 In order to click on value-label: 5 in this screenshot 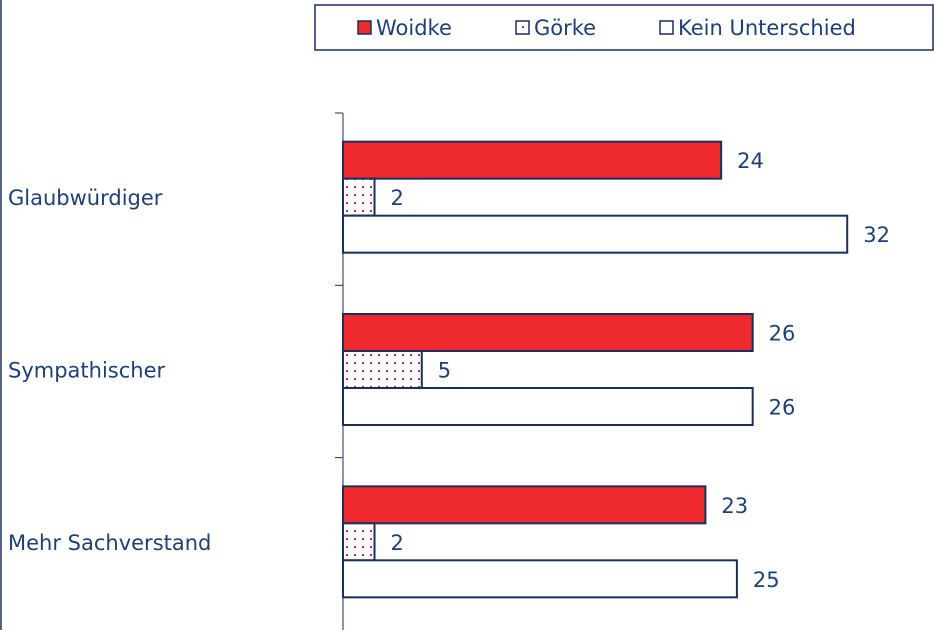, I will do `click(444, 371)`.